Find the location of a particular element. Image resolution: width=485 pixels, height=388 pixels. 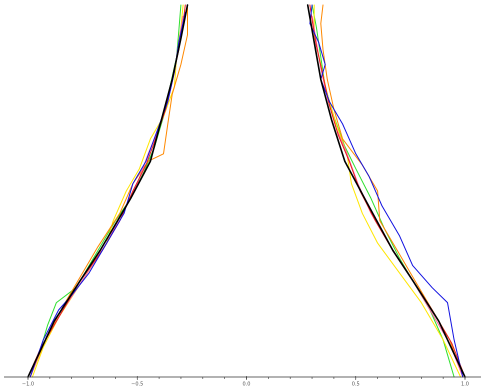

x-axis-tick-label: −0.5 is located at coordinates (137, 385).